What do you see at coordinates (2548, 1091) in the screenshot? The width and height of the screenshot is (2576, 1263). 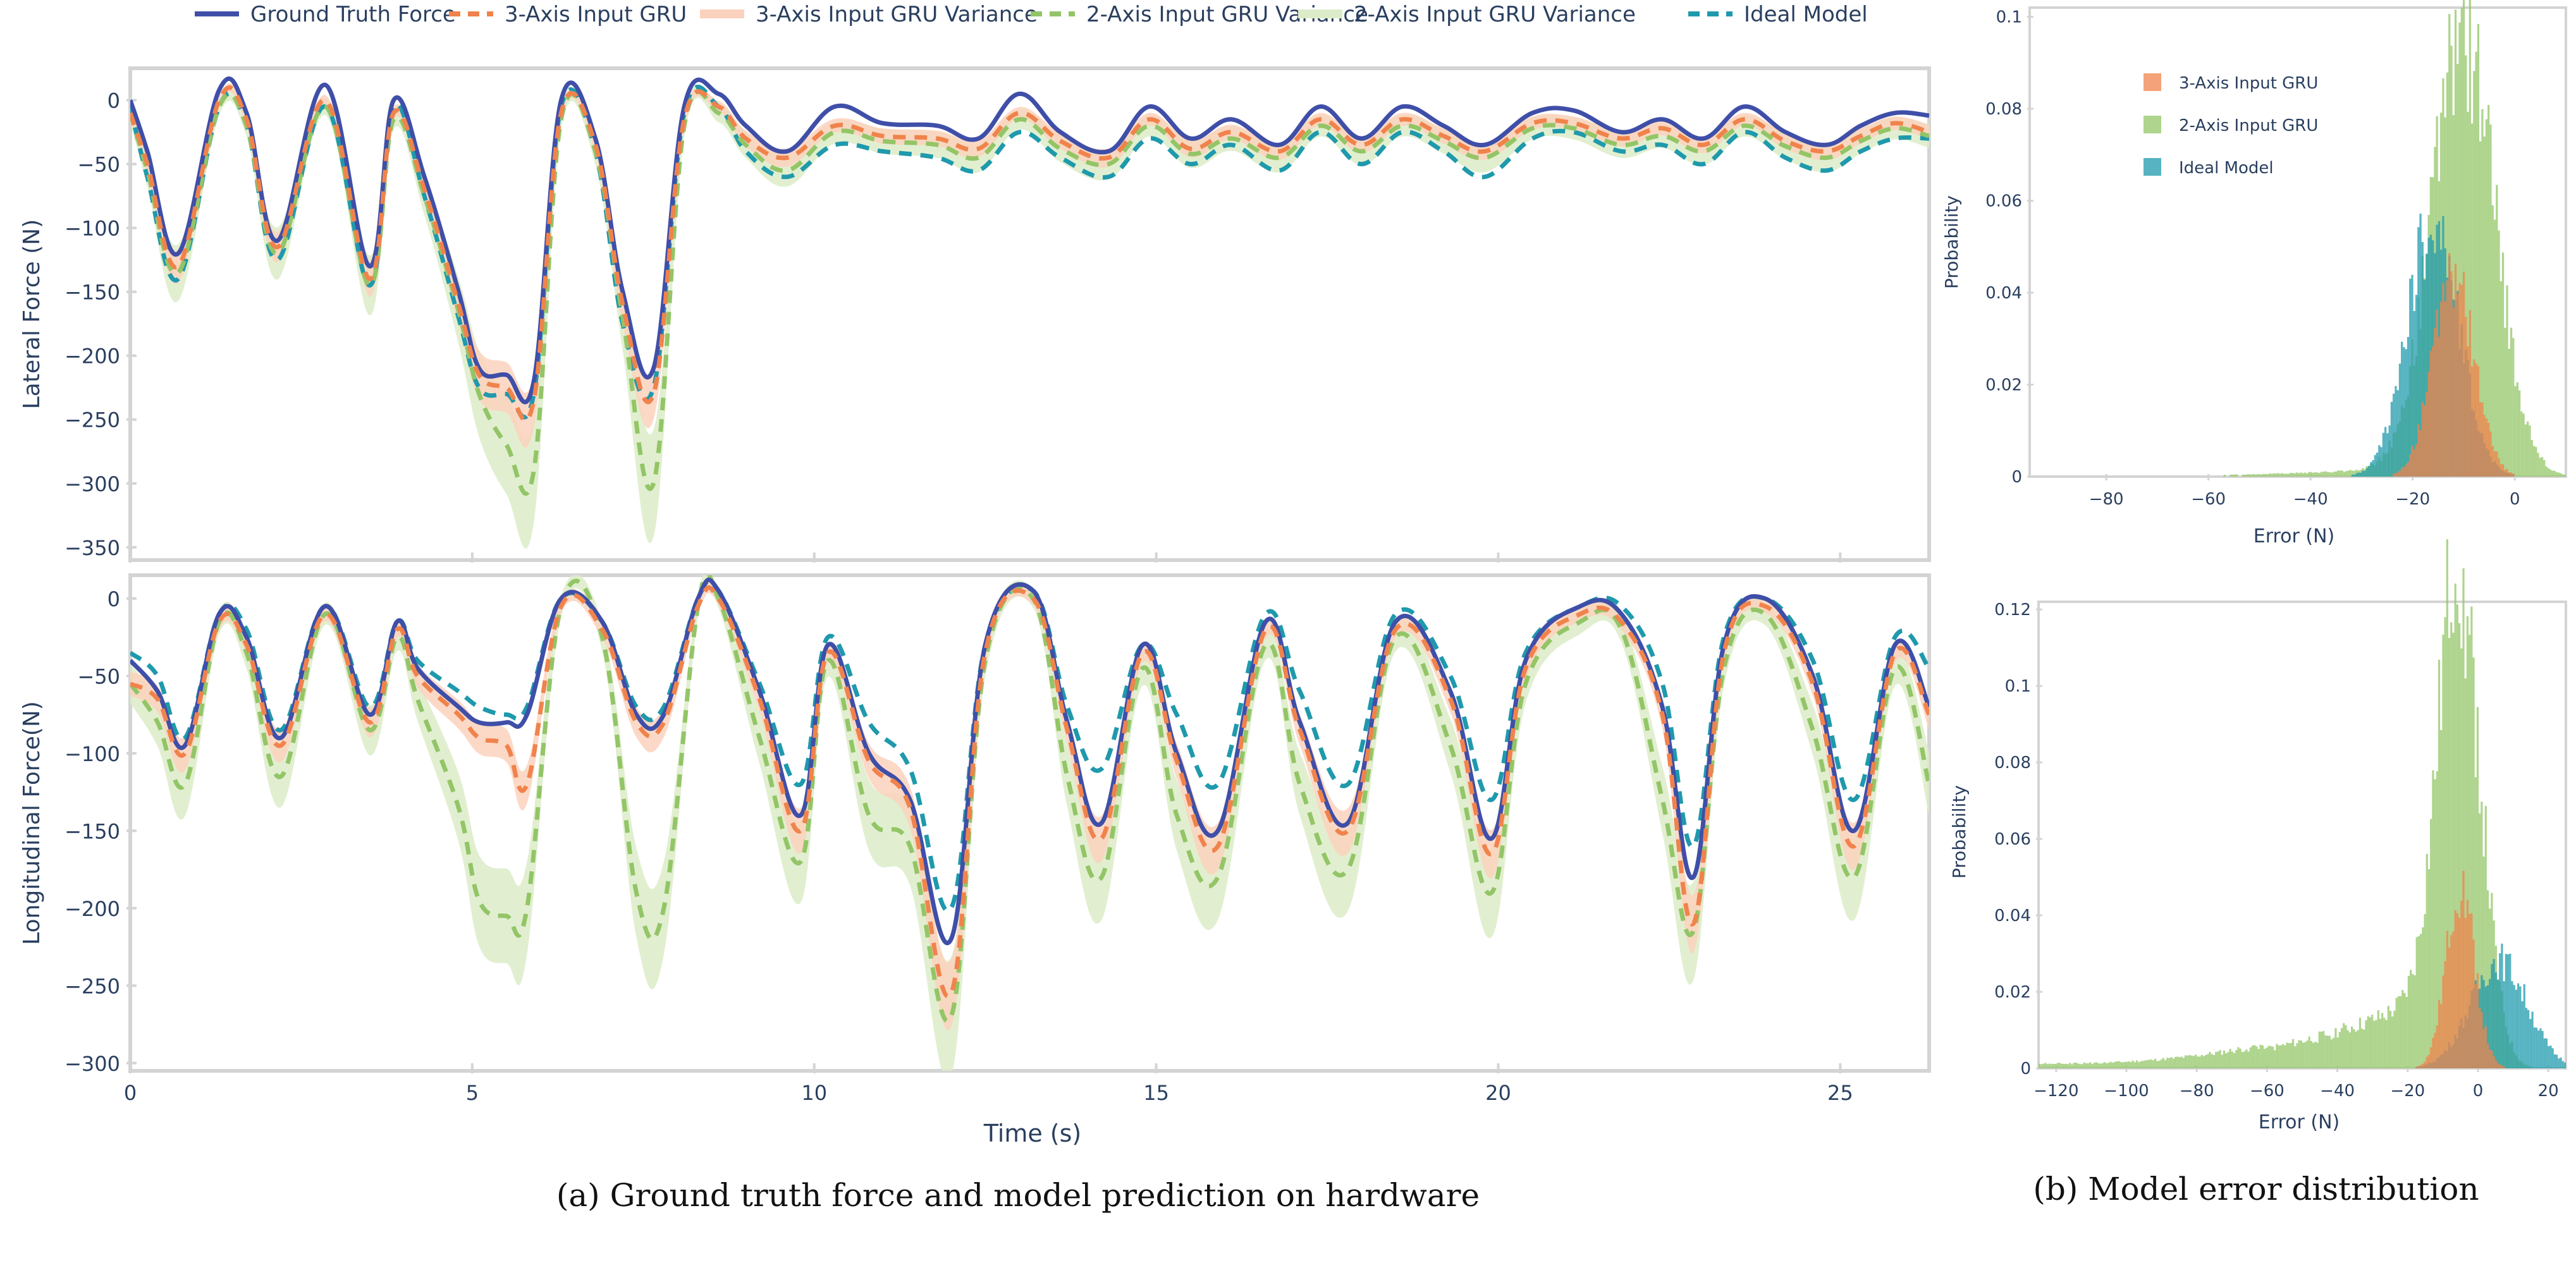 I see `x-tick-label: 20` at bounding box center [2548, 1091].